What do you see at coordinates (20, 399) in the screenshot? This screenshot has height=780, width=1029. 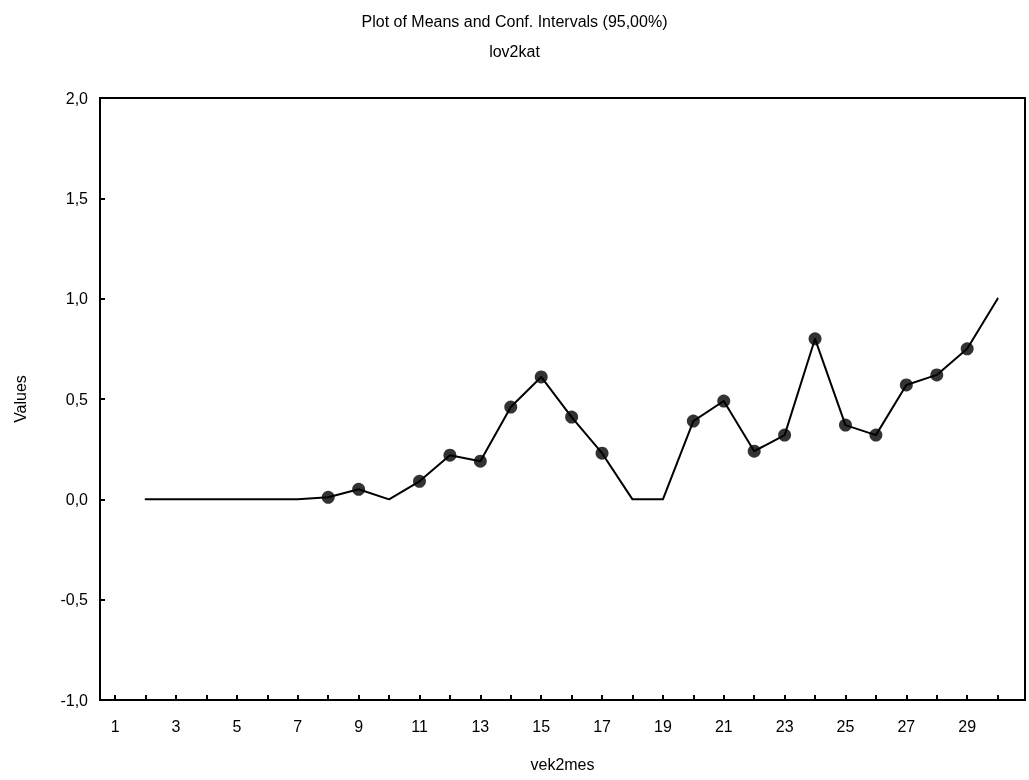 I see `y-axis-title: Values` at bounding box center [20, 399].